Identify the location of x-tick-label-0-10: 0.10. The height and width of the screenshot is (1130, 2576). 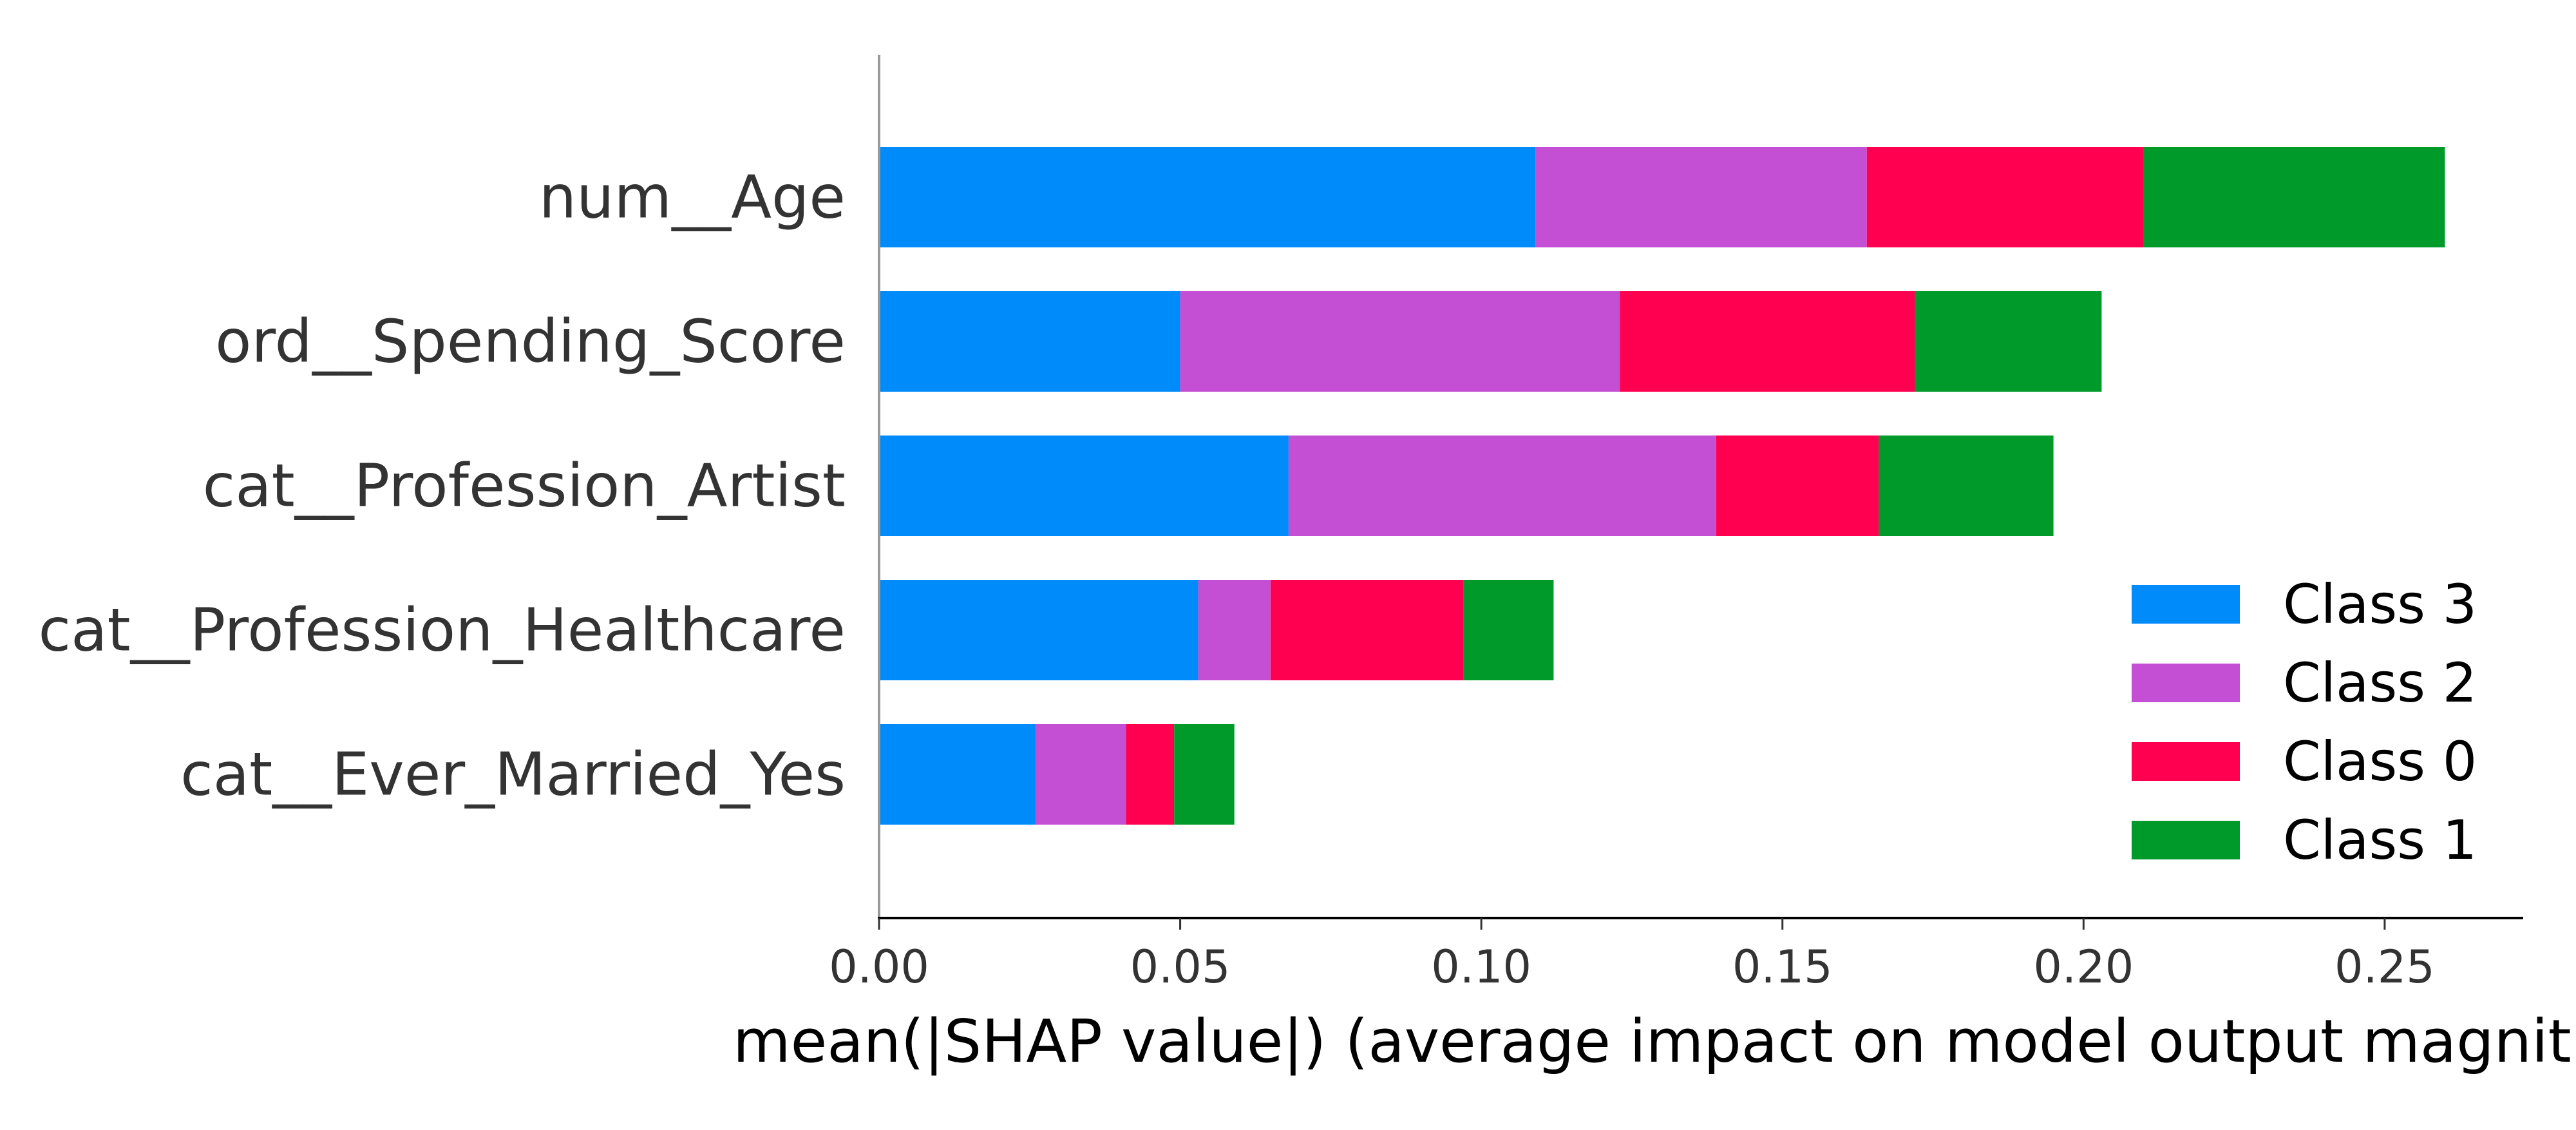
(1481, 967).